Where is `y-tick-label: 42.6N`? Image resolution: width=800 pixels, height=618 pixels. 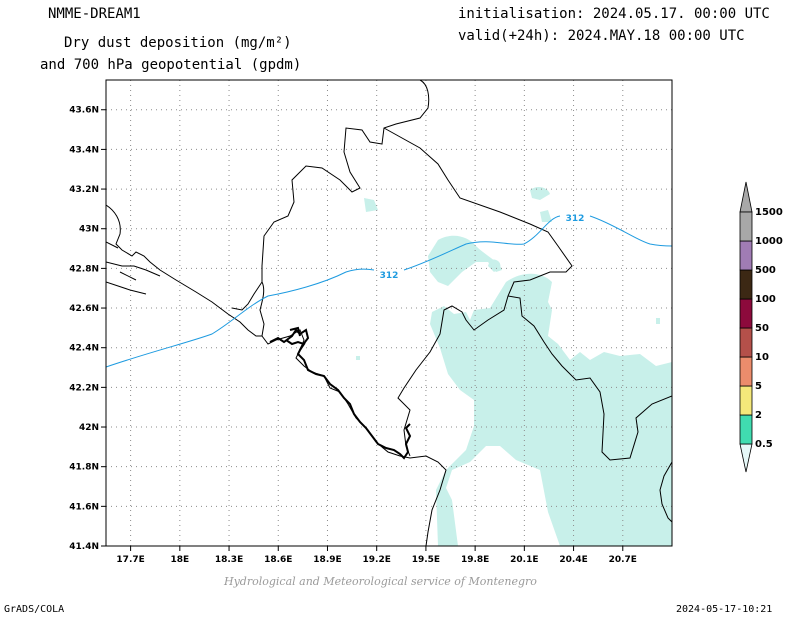
y-tick-label: 42.6N is located at coordinates (84, 309).